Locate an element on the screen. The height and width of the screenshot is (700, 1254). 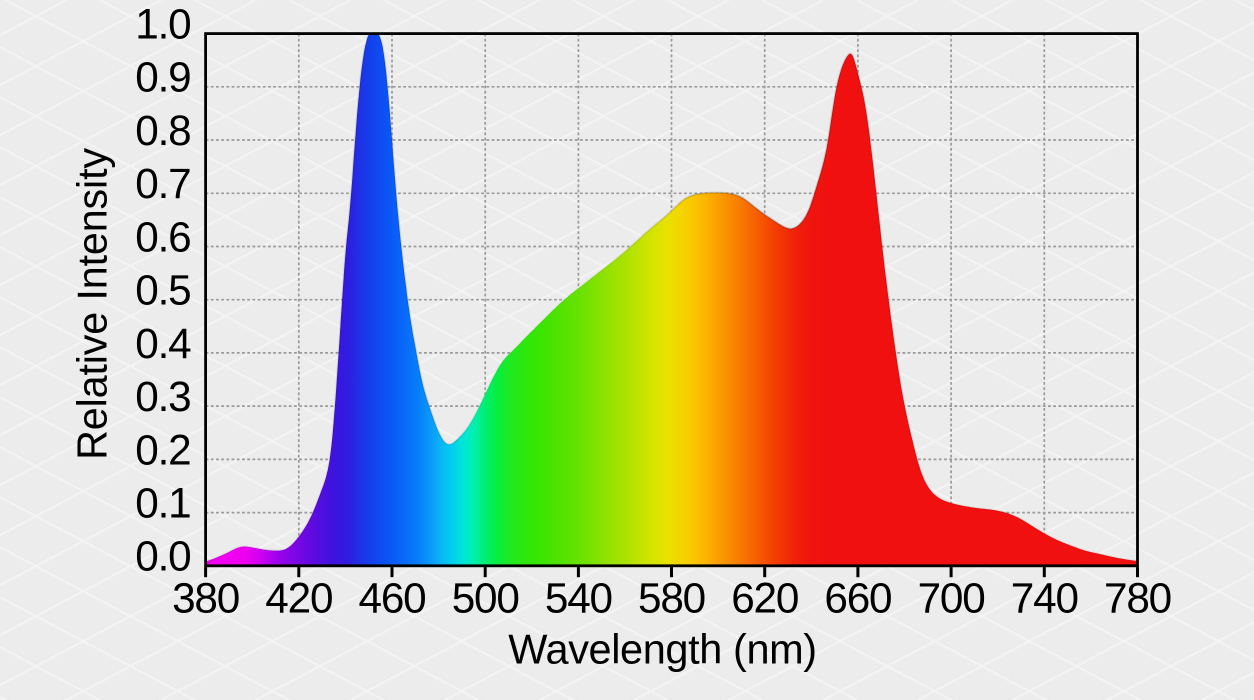
svg-text: 0.6 is located at coordinates (162, 236).